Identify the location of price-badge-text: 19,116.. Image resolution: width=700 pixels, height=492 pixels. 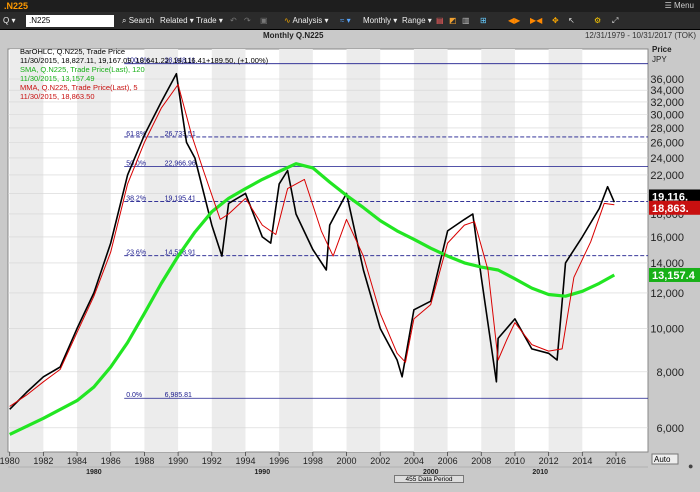
(670, 197).